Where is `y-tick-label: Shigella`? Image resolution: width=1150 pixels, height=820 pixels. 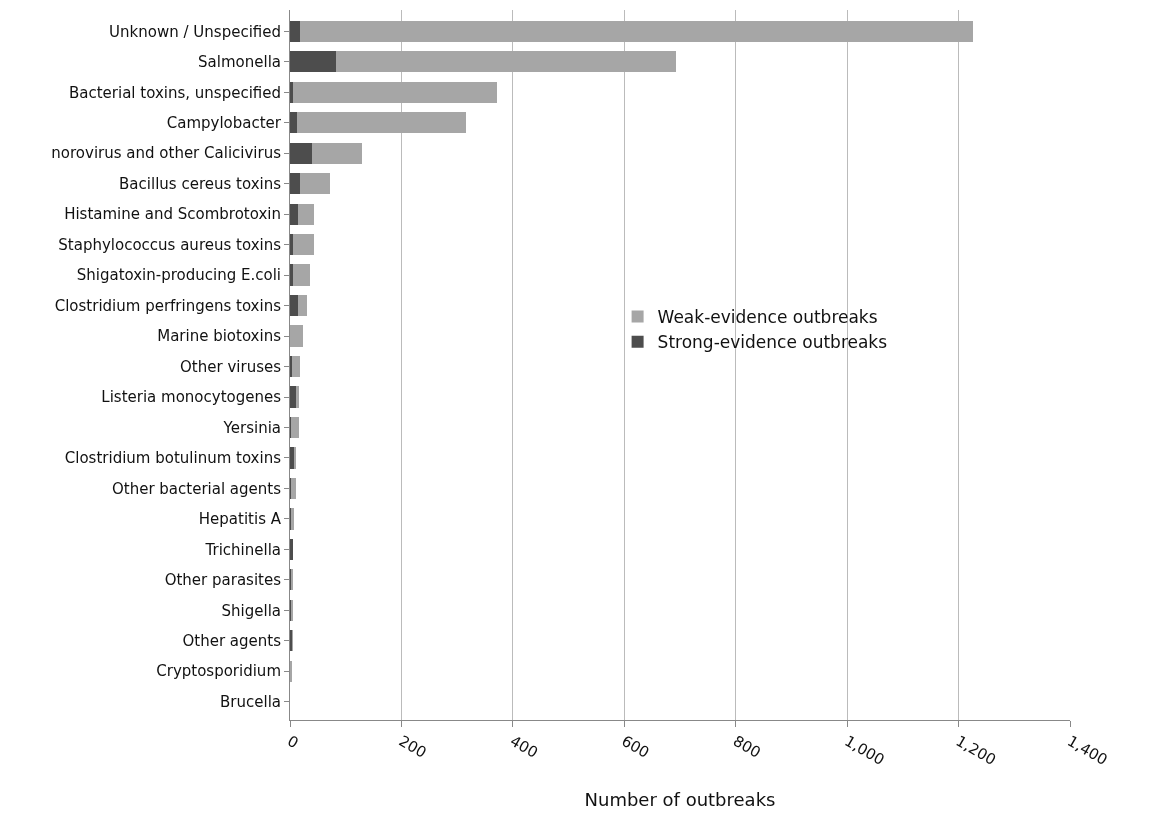 y-tick-label: Shigella is located at coordinates (251, 610).